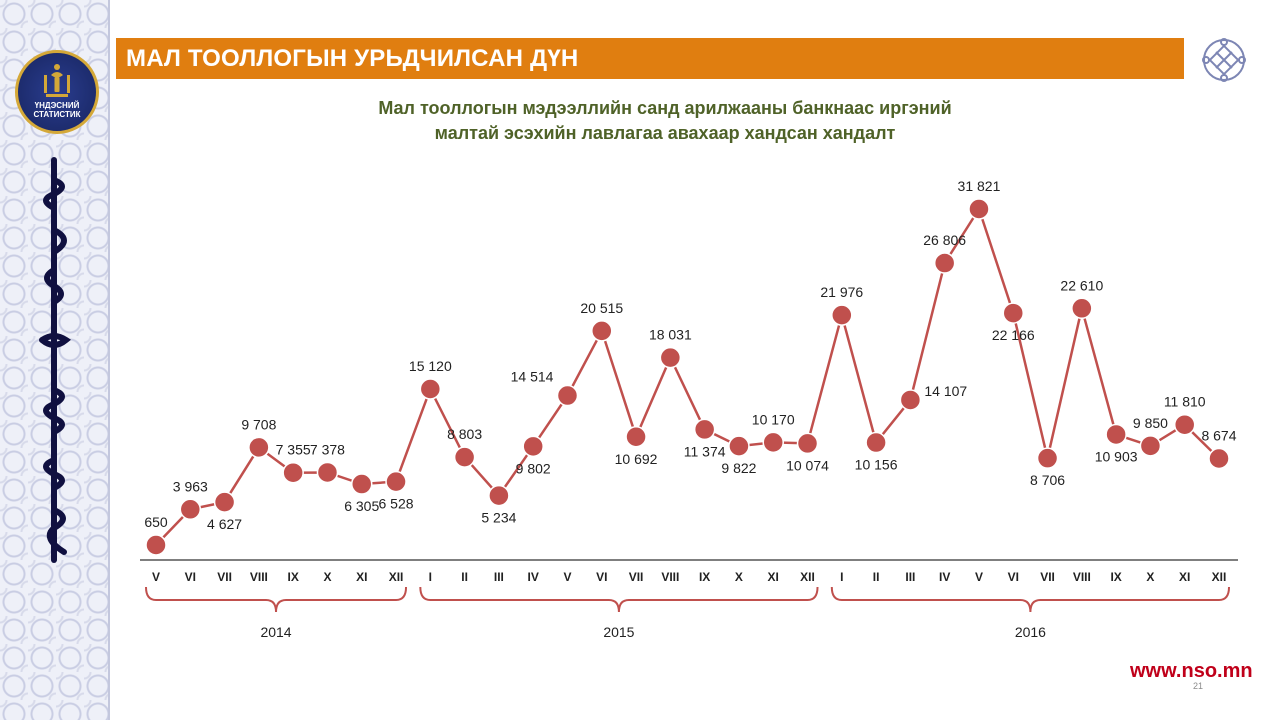 The width and height of the screenshot is (1280, 720). Describe the element at coordinates (464, 434) in the screenshot. I see `data-label: 8 803` at that location.